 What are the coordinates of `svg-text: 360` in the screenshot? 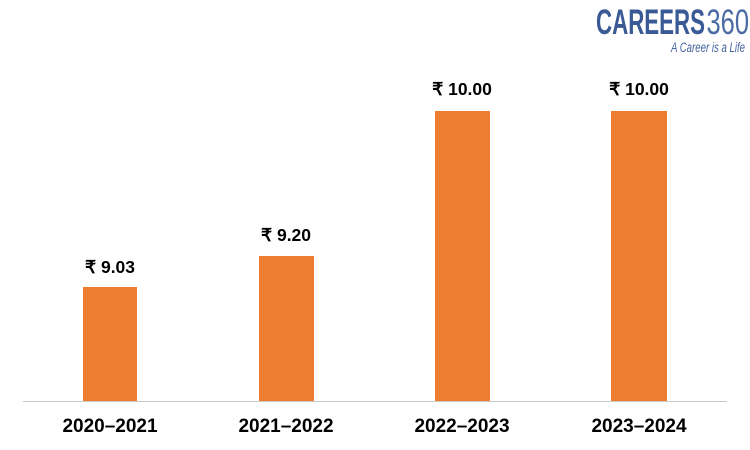 It's located at (728, 22).